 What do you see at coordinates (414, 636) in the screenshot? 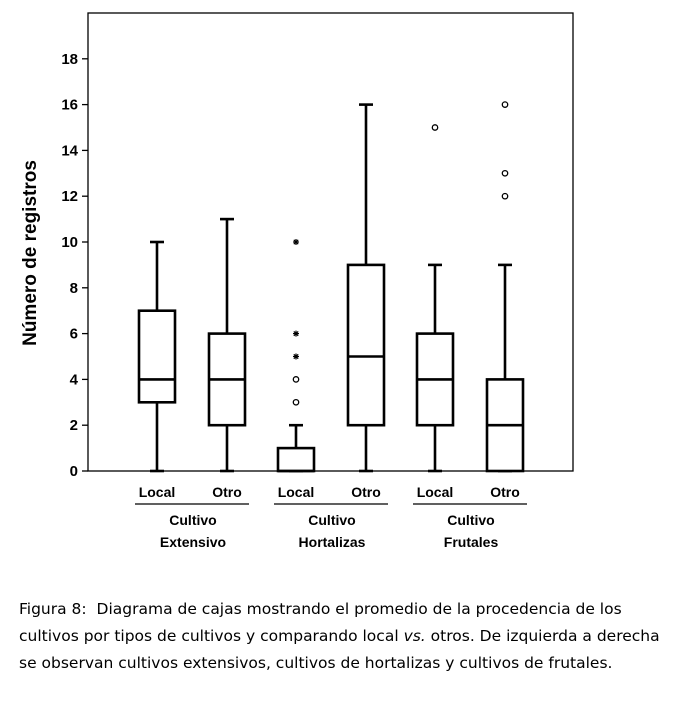
I see `caption-vs: vs.` at bounding box center [414, 636].